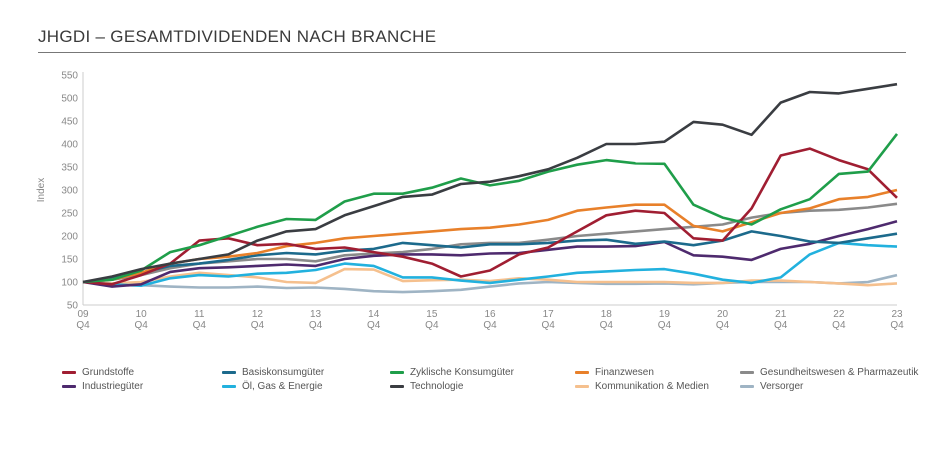 Image resolution: width=939 pixels, height=453 pixels. I want to click on legend-label: Technologie, so click(437, 386).